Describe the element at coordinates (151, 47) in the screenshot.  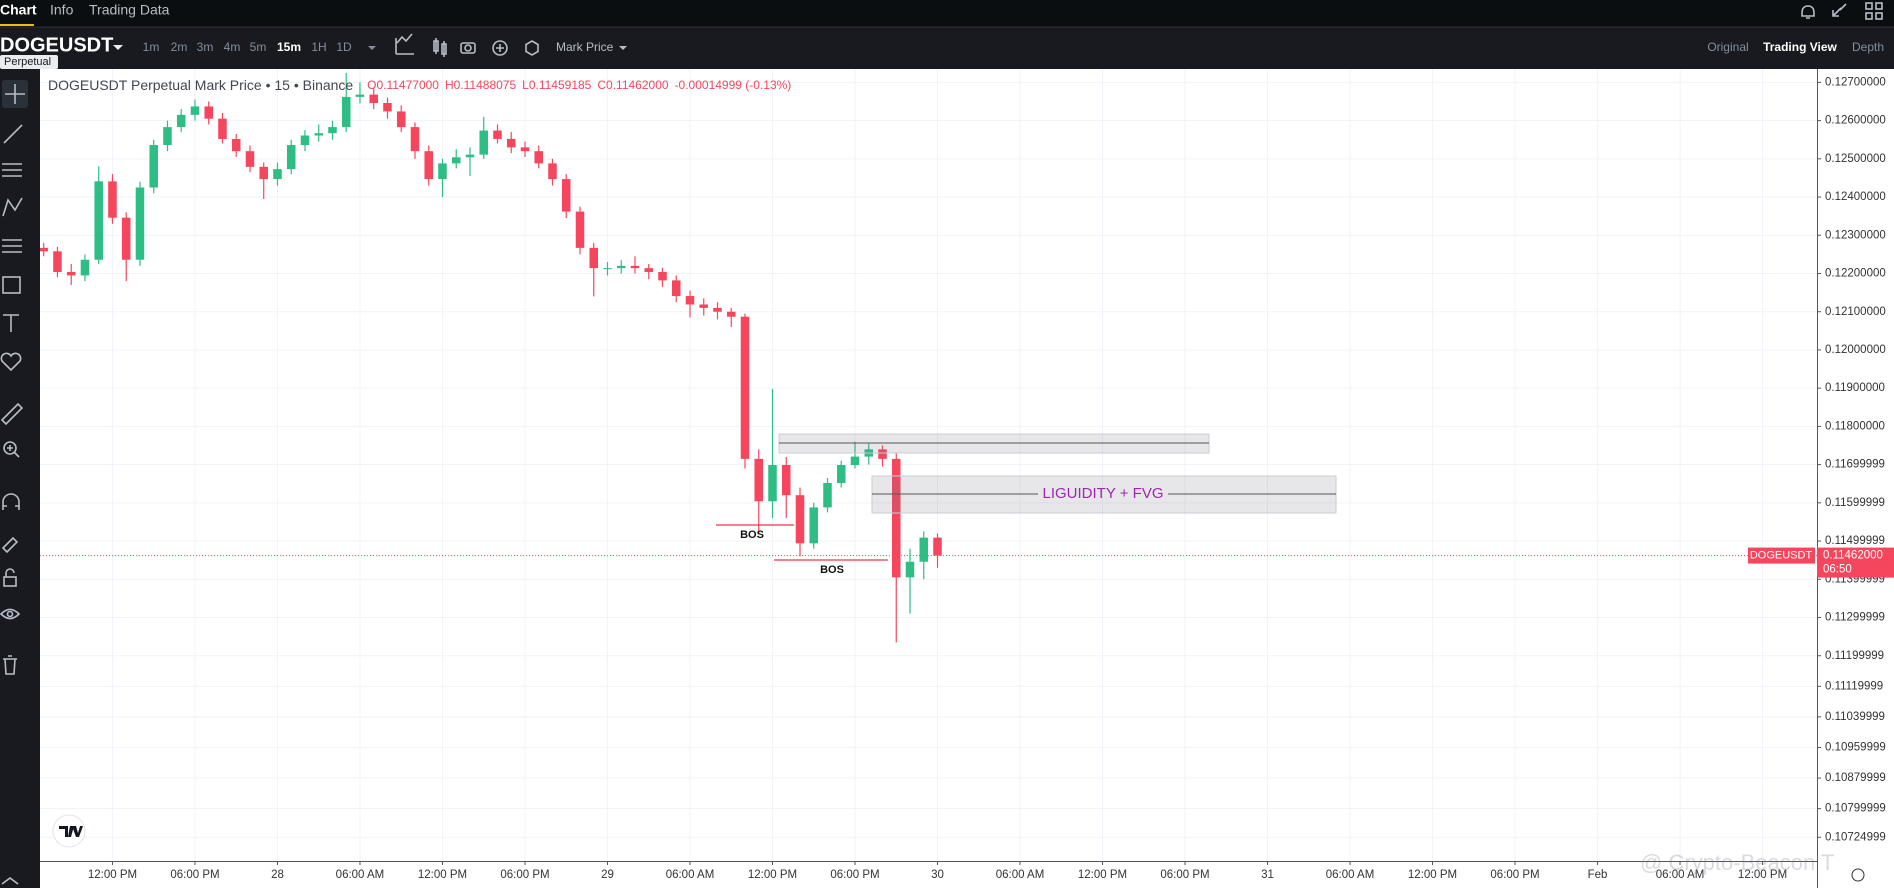
I see `interval: 1m` at that location.